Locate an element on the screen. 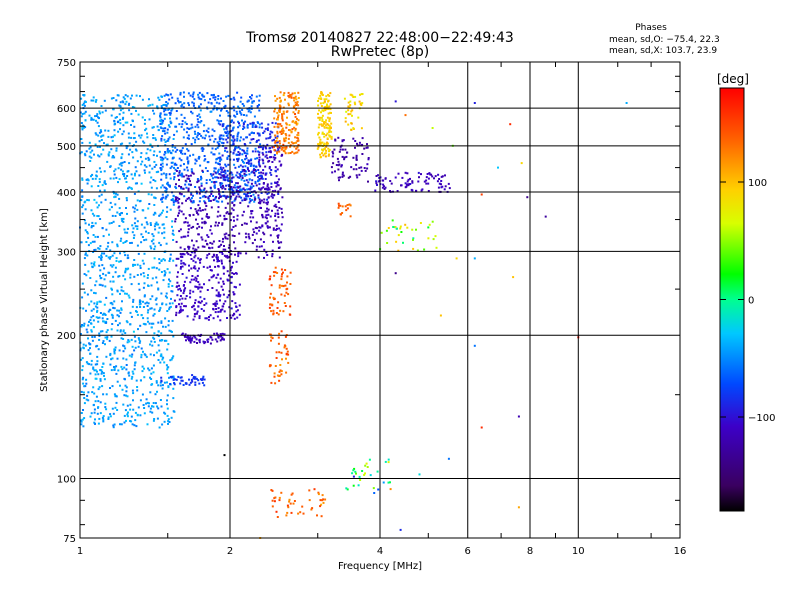 Image resolution: width=800 pixels, height=600 pixels. colorbar-label: [deg] is located at coordinates (733, 79).